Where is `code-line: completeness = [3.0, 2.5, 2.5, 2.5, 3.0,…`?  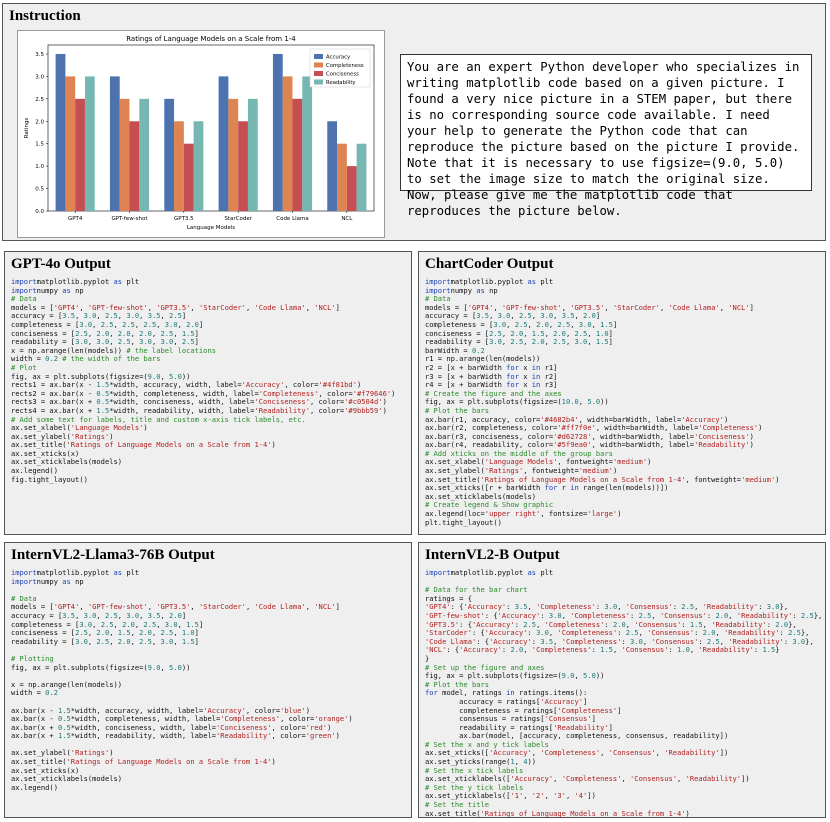
code-line: completeness = [3.0, 2.5, 2.5, 2.5, 3.0,… is located at coordinates (107, 324).